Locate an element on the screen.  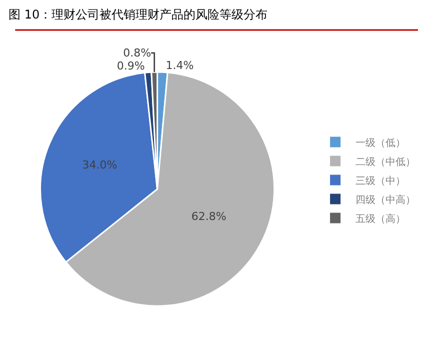
legend-label: 三级（中） is located at coordinates (380, 180).